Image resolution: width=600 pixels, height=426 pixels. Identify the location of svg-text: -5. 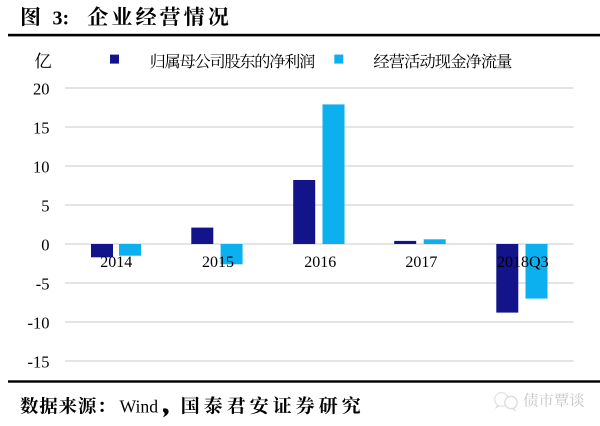
(43, 284).